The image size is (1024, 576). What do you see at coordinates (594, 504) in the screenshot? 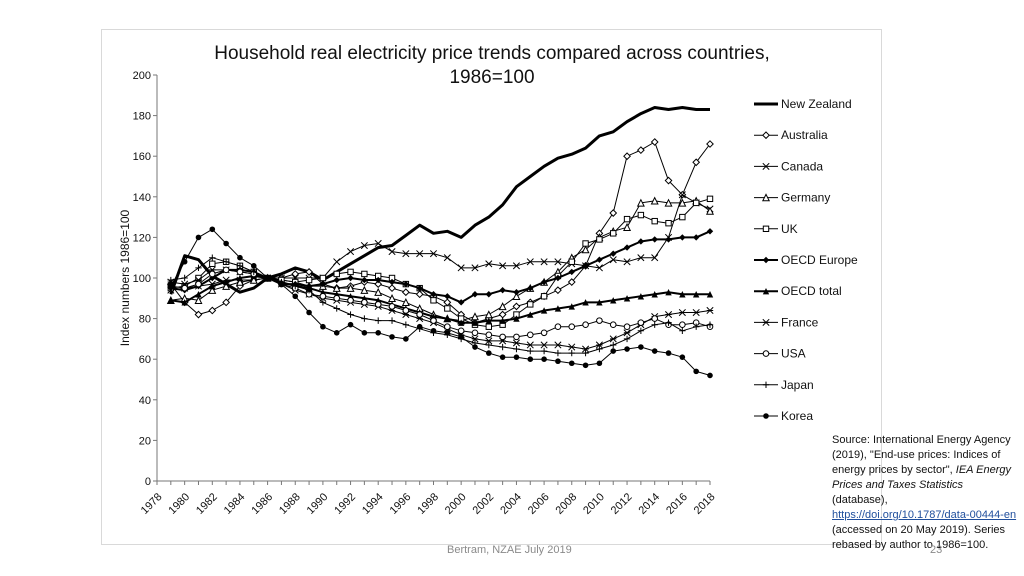
I see `x-tick-label: 2010` at bounding box center [594, 504].